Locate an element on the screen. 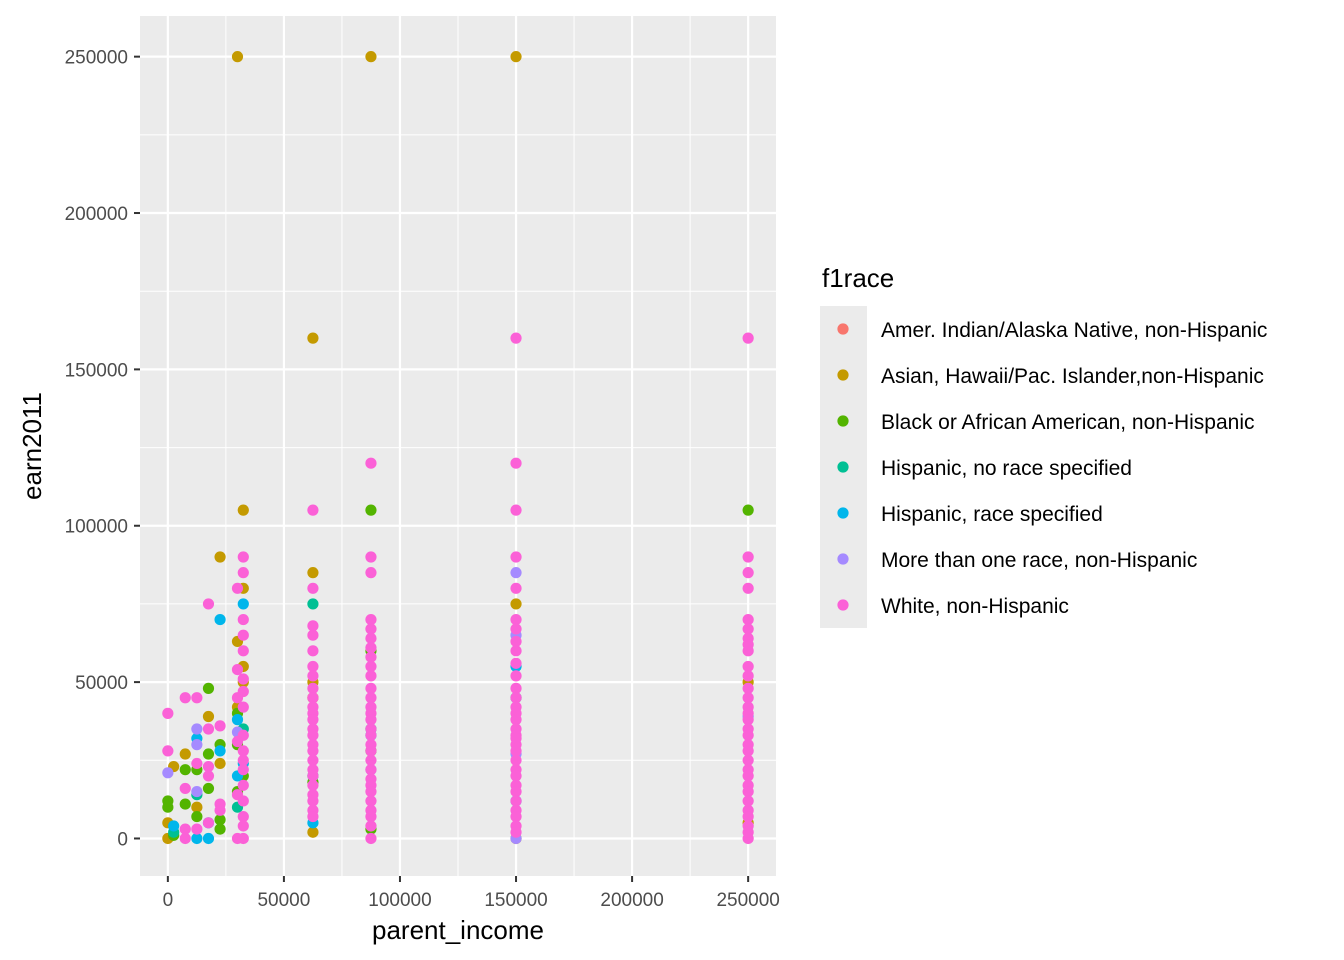 This screenshot has height=960, width=1344. legend-label: Hispanic, race specified is located at coordinates (992, 514).